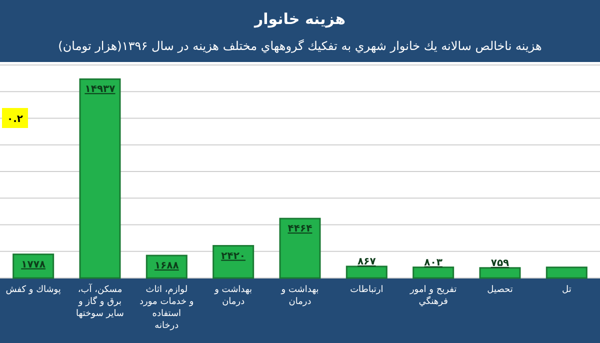 This screenshot has height=343, width=600. What do you see at coordinates (567, 290) in the screenshot?
I see `x-tick-label: تل` at bounding box center [567, 290].